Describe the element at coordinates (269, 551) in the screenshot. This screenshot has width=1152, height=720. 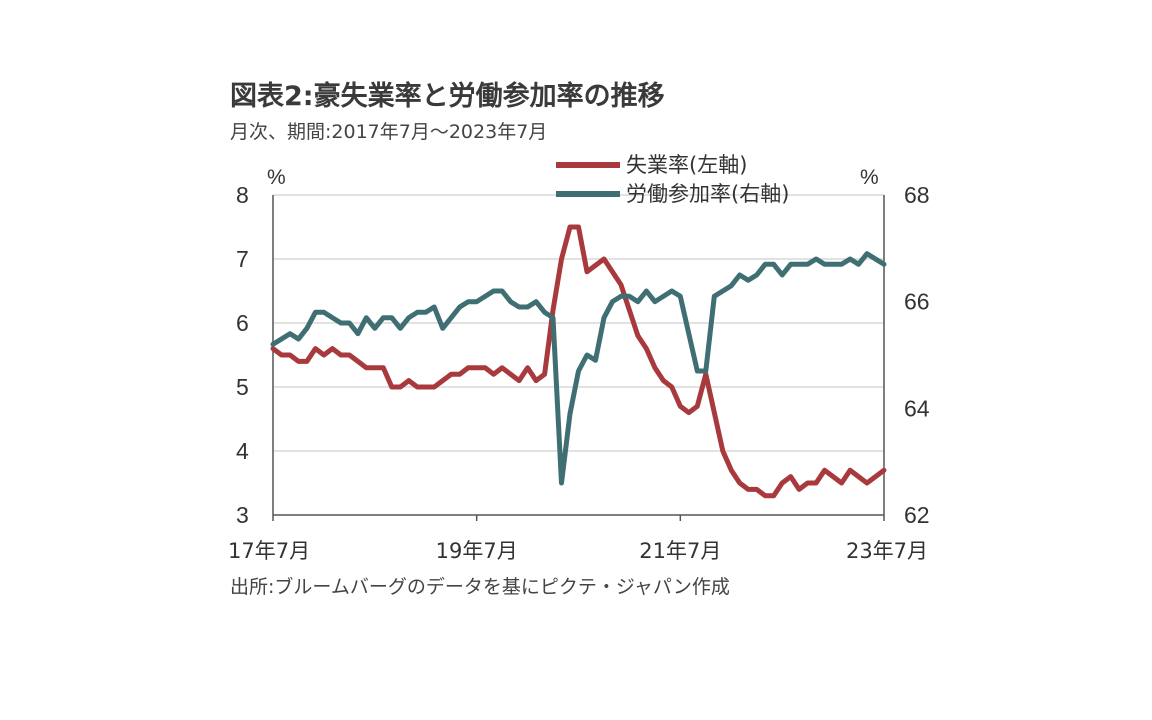
I see `x-tick-label: 17年7月` at that location.